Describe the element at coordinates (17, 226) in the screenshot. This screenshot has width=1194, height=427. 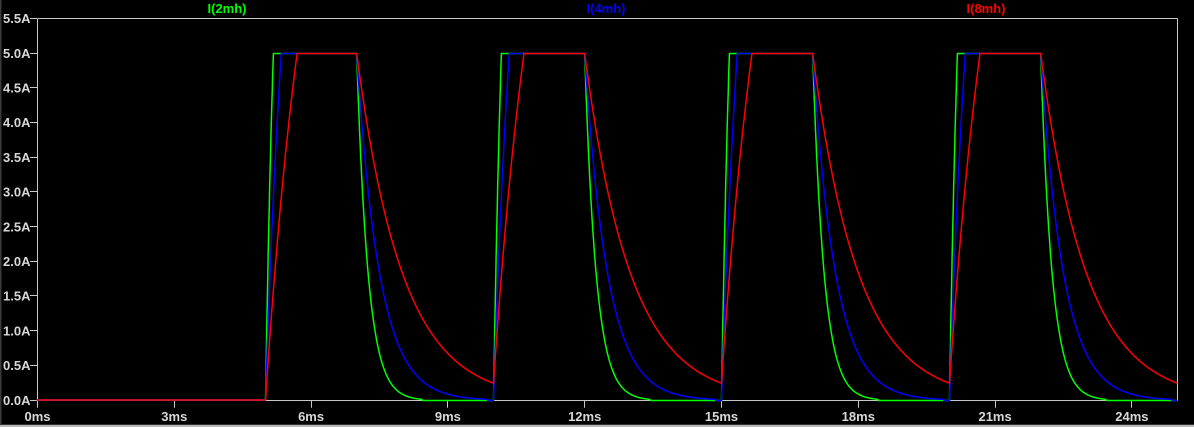
I see `svg-text: 2.5A` at that location.